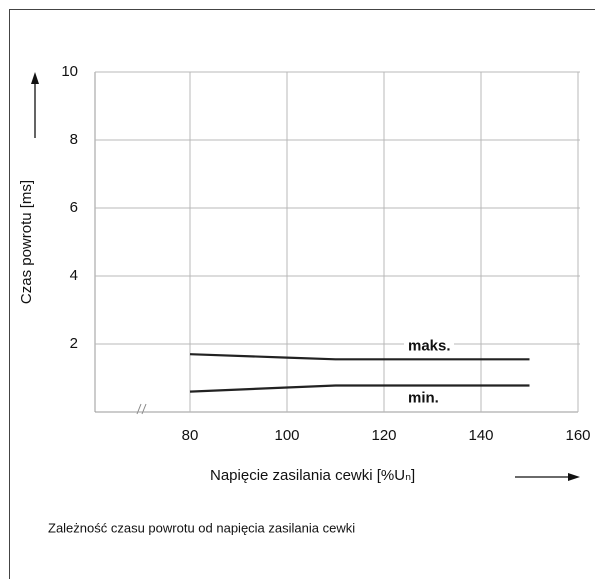  Describe the element at coordinates (423, 397) in the screenshot. I see `series-label: min.` at that location.